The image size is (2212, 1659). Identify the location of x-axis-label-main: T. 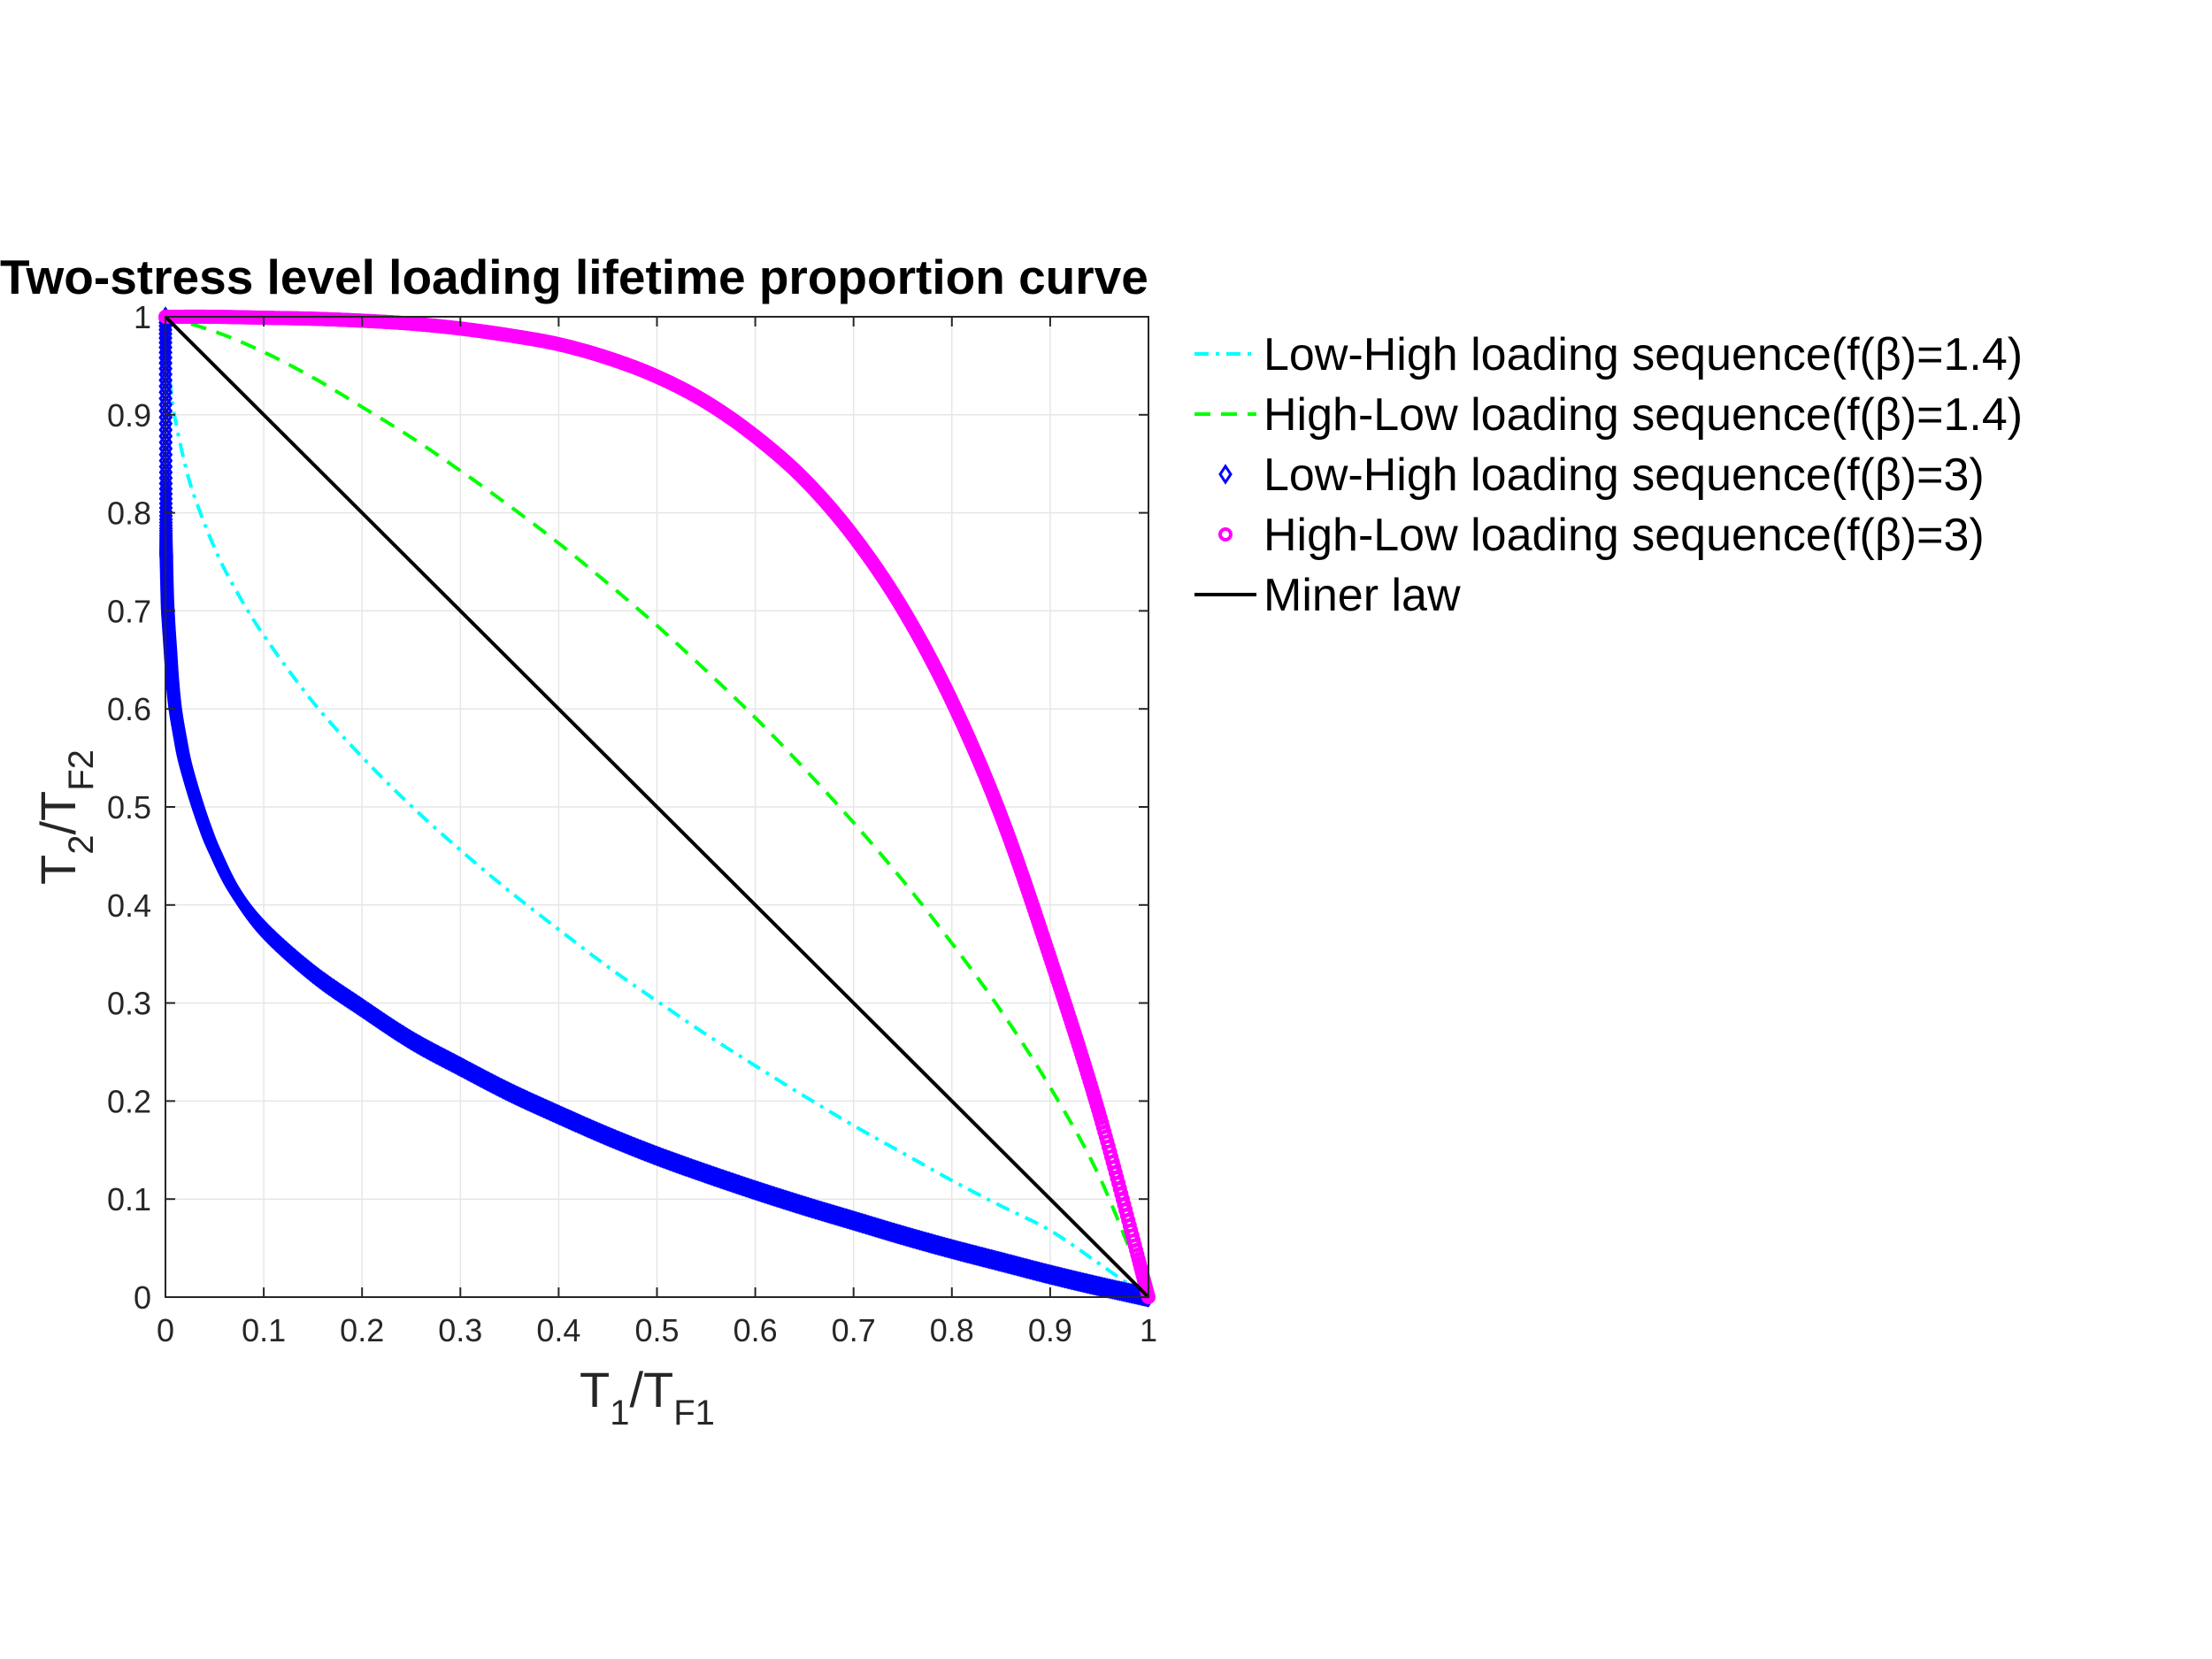
(595, 1390).